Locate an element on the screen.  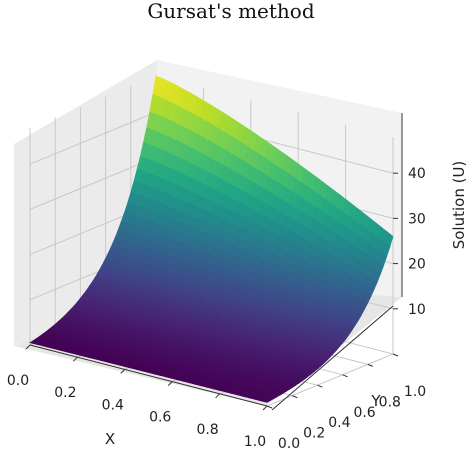
z-tick-label: 10 is located at coordinates (417, 310).